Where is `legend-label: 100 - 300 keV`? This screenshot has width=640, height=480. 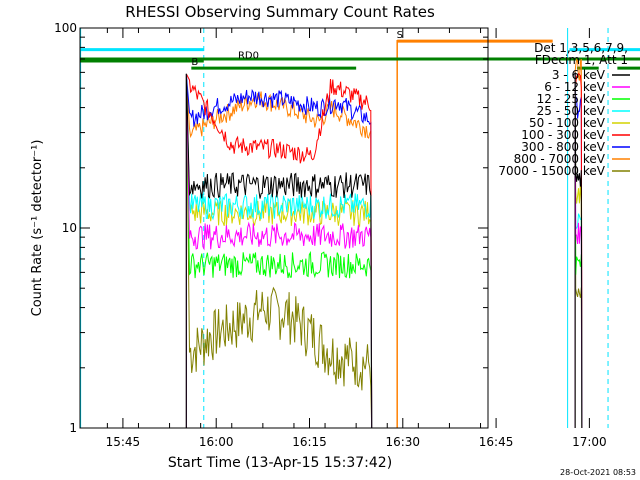 legend-label: 100 - 300 keV is located at coordinates (563, 135).